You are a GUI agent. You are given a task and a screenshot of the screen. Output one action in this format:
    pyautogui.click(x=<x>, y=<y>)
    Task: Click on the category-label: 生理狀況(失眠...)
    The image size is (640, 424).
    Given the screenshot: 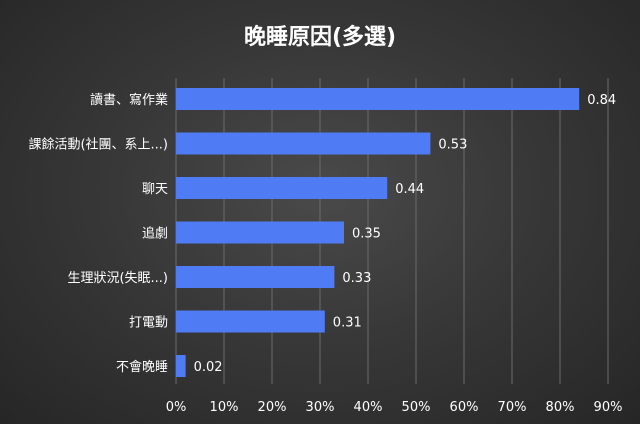 What is the action you would take?
    pyautogui.click(x=117, y=278)
    